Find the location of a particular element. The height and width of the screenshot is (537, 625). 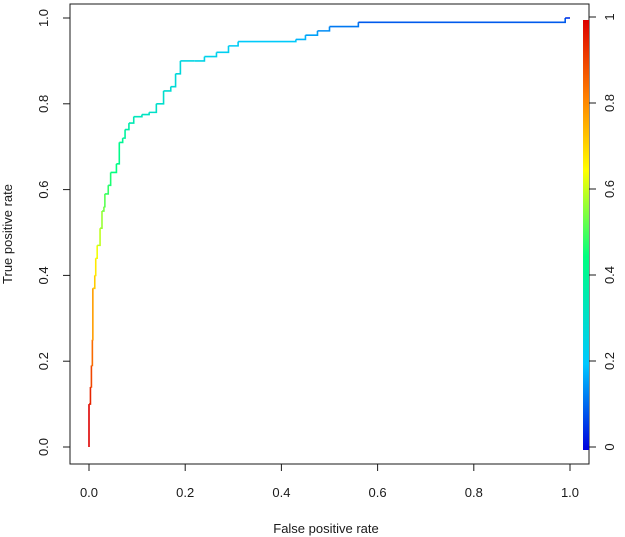

colorbar-tick-label: 0.2 is located at coordinates (609, 361).